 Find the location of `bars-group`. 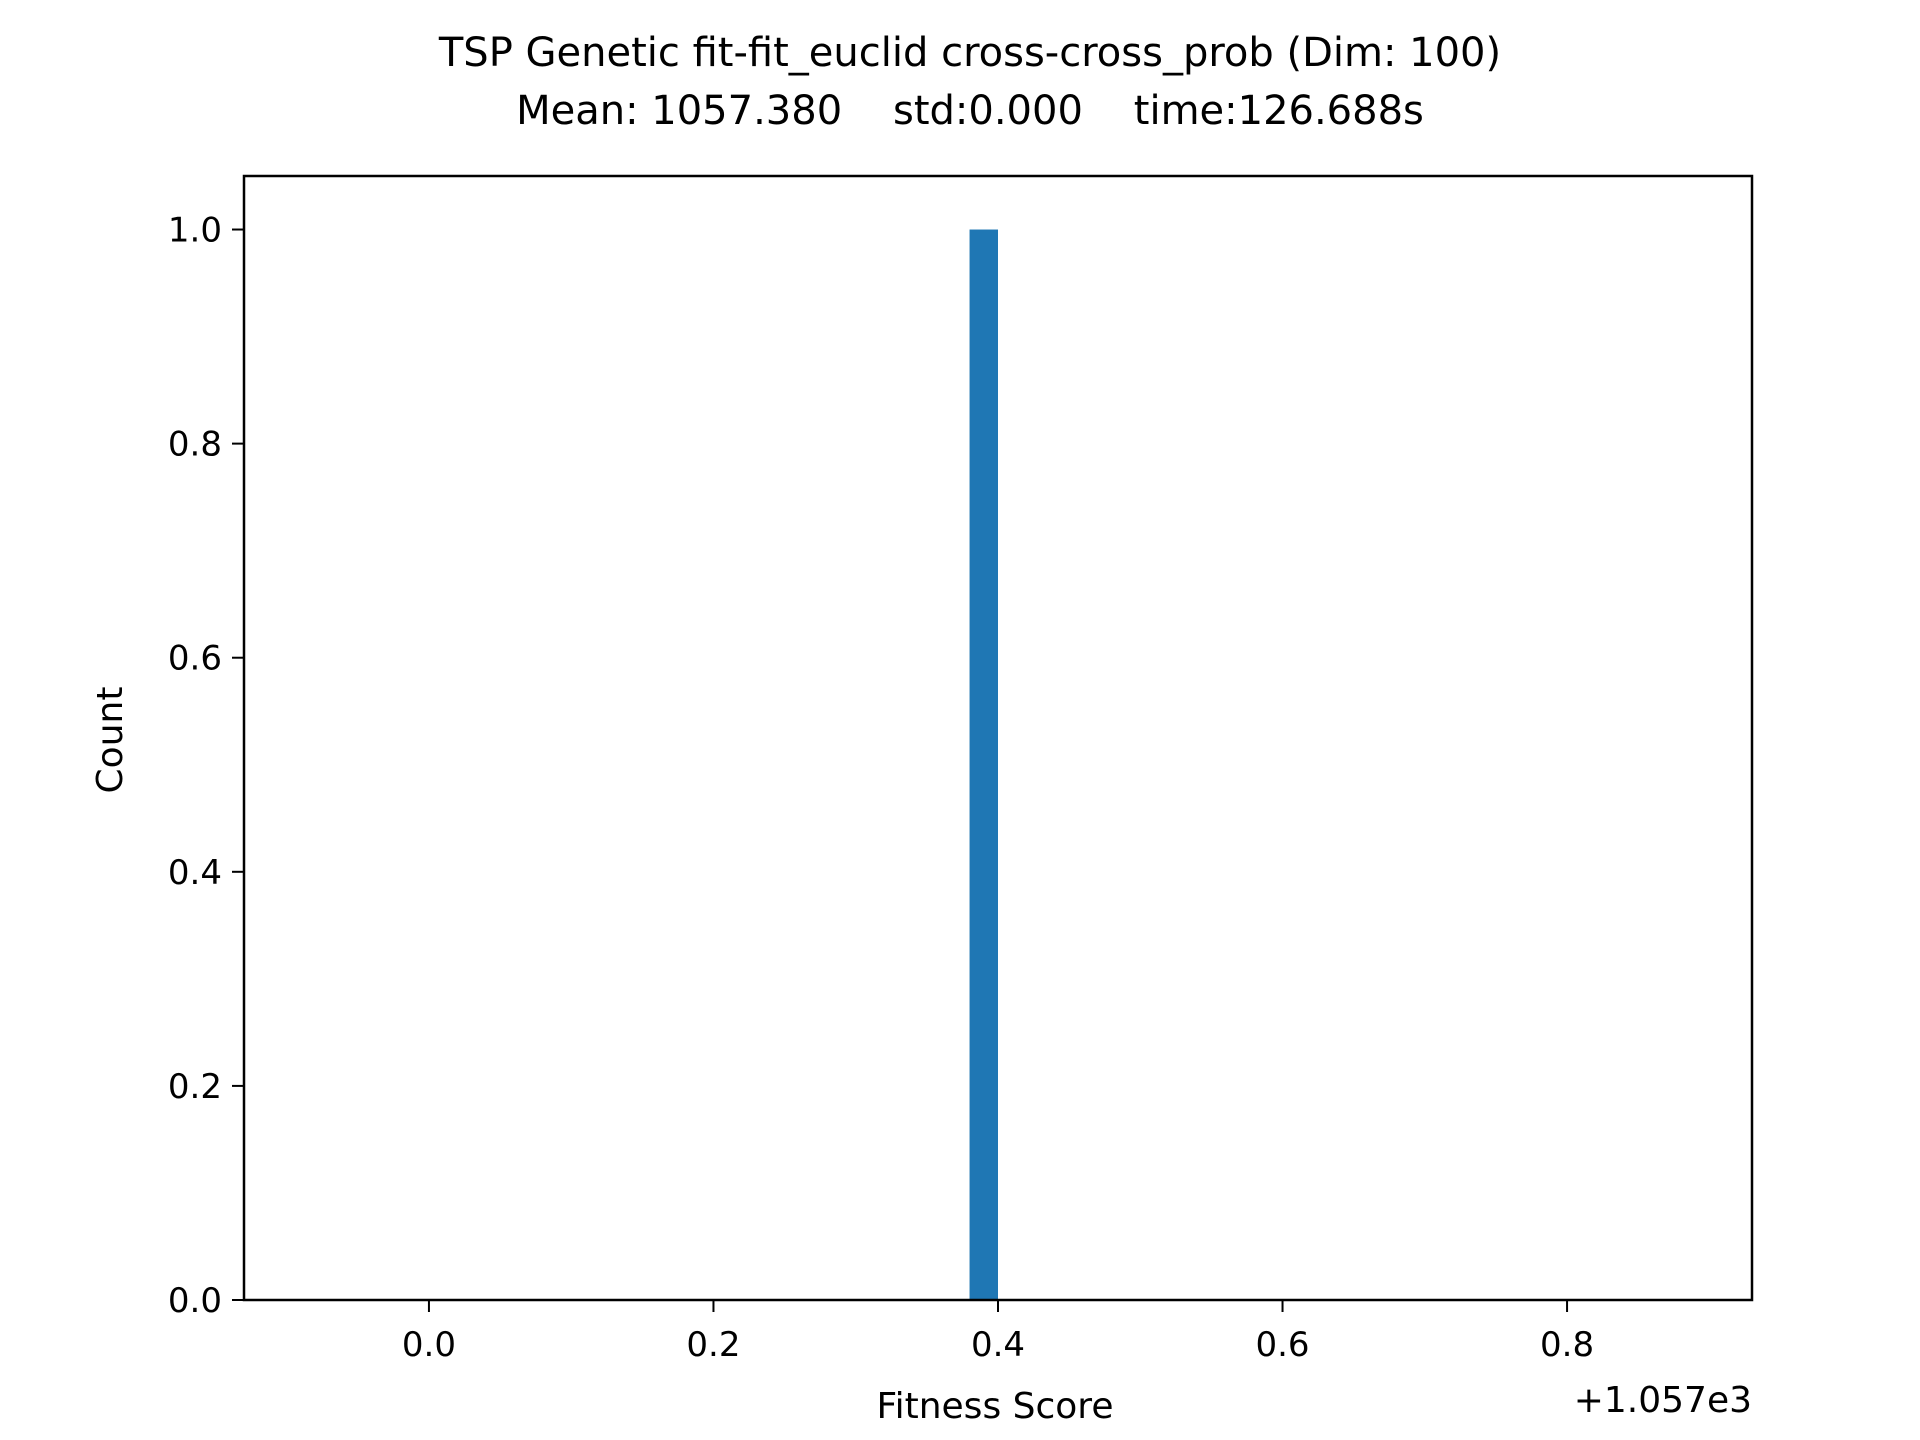

bars-group is located at coordinates (983, 764).